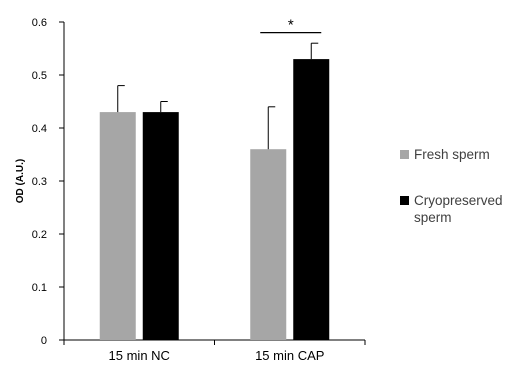 The height and width of the screenshot is (365, 530). I want to click on legend: Fresh sperm Cryopreserved sperm, so click(451, 186).